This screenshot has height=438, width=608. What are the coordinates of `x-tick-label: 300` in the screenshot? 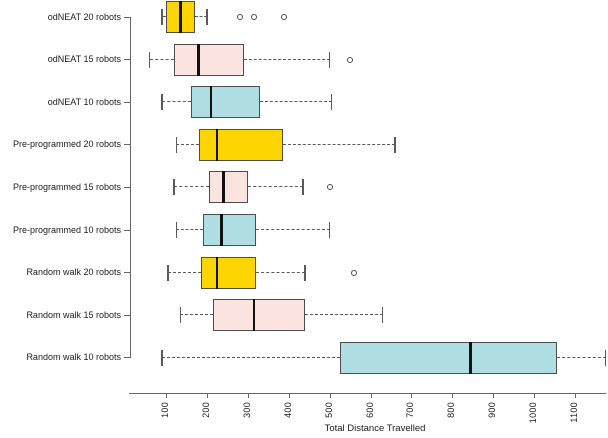 It's located at (246, 410).